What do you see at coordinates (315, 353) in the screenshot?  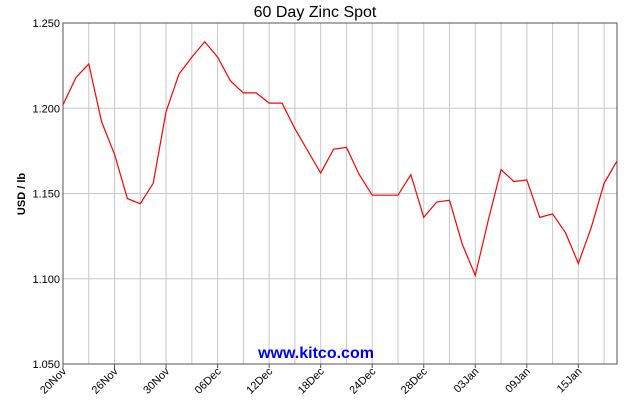 I see `kitco-watermark: www.kitco.com` at bounding box center [315, 353].